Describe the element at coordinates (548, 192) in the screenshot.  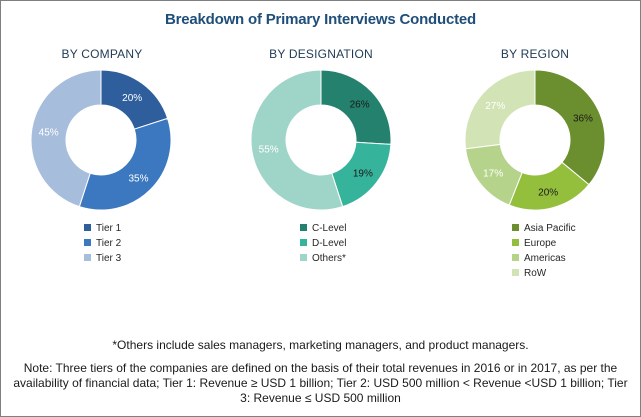
I see `region-data-label-europe: 20%` at that location.